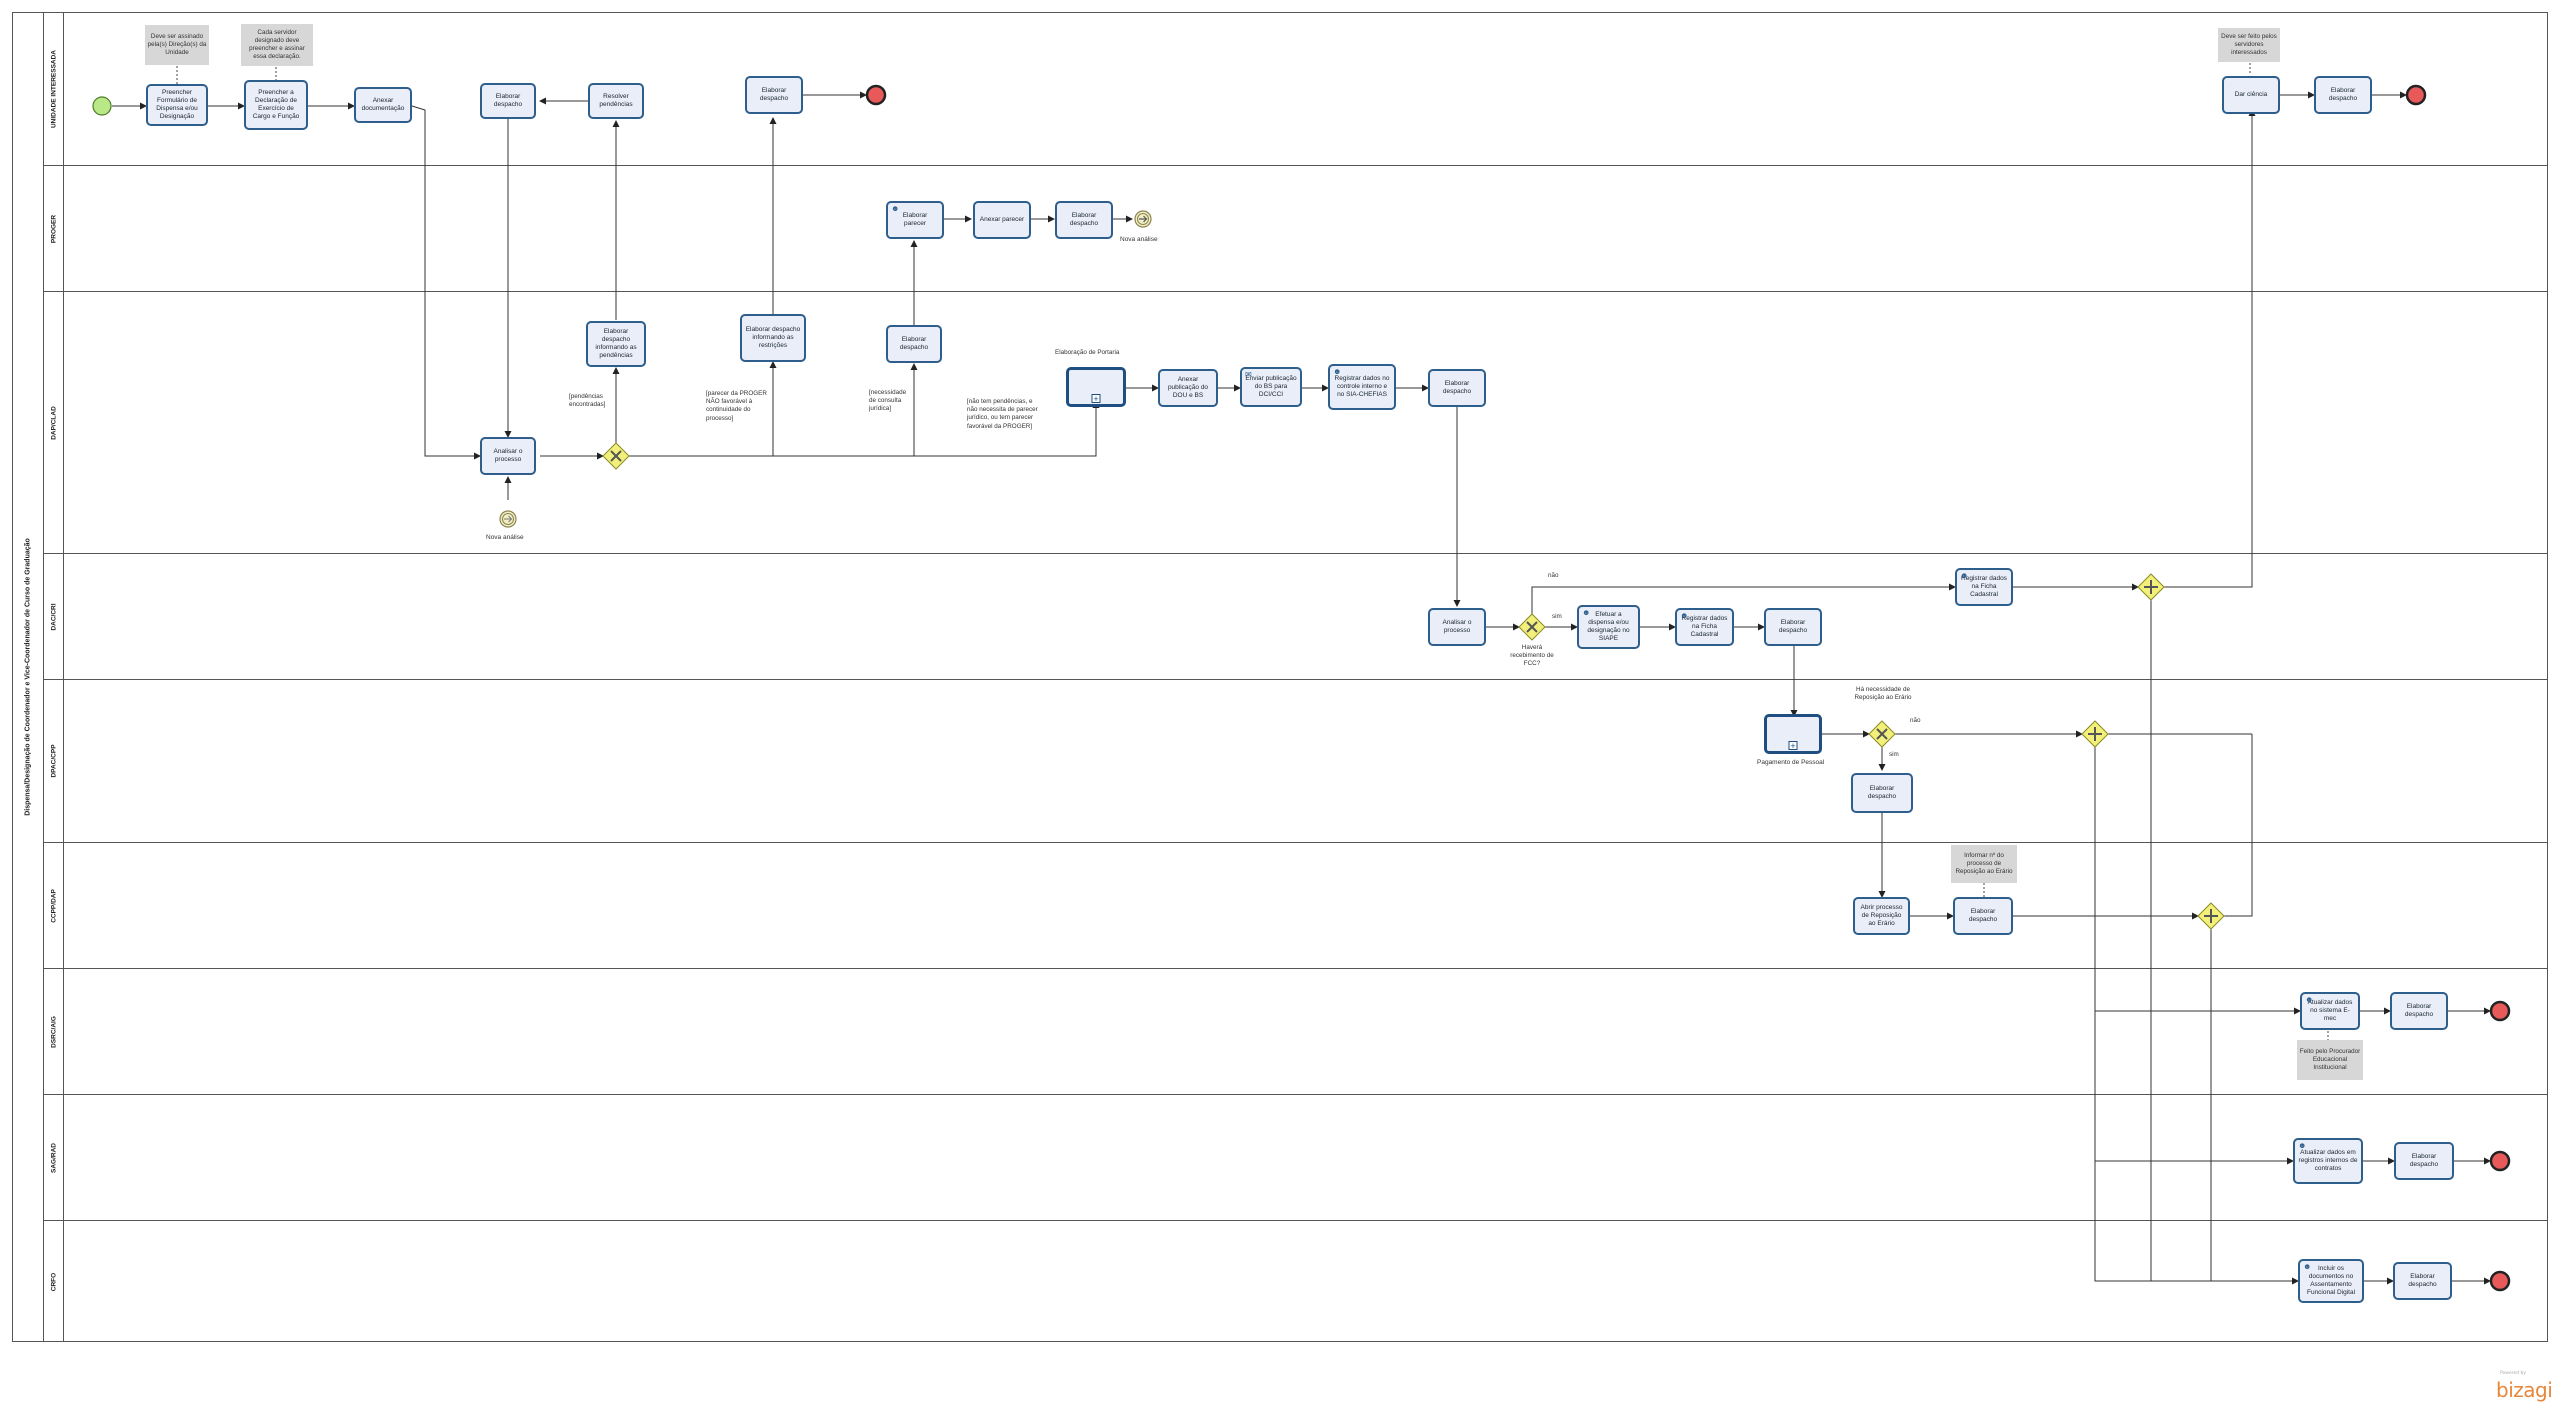 The width and height of the screenshot is (2560, 1410). What do you see at coordinates (1296, 761) in the screenshot?
I see `lane-dpac-cpp: DPAC/CPP` at bounding box center [1296, 761].